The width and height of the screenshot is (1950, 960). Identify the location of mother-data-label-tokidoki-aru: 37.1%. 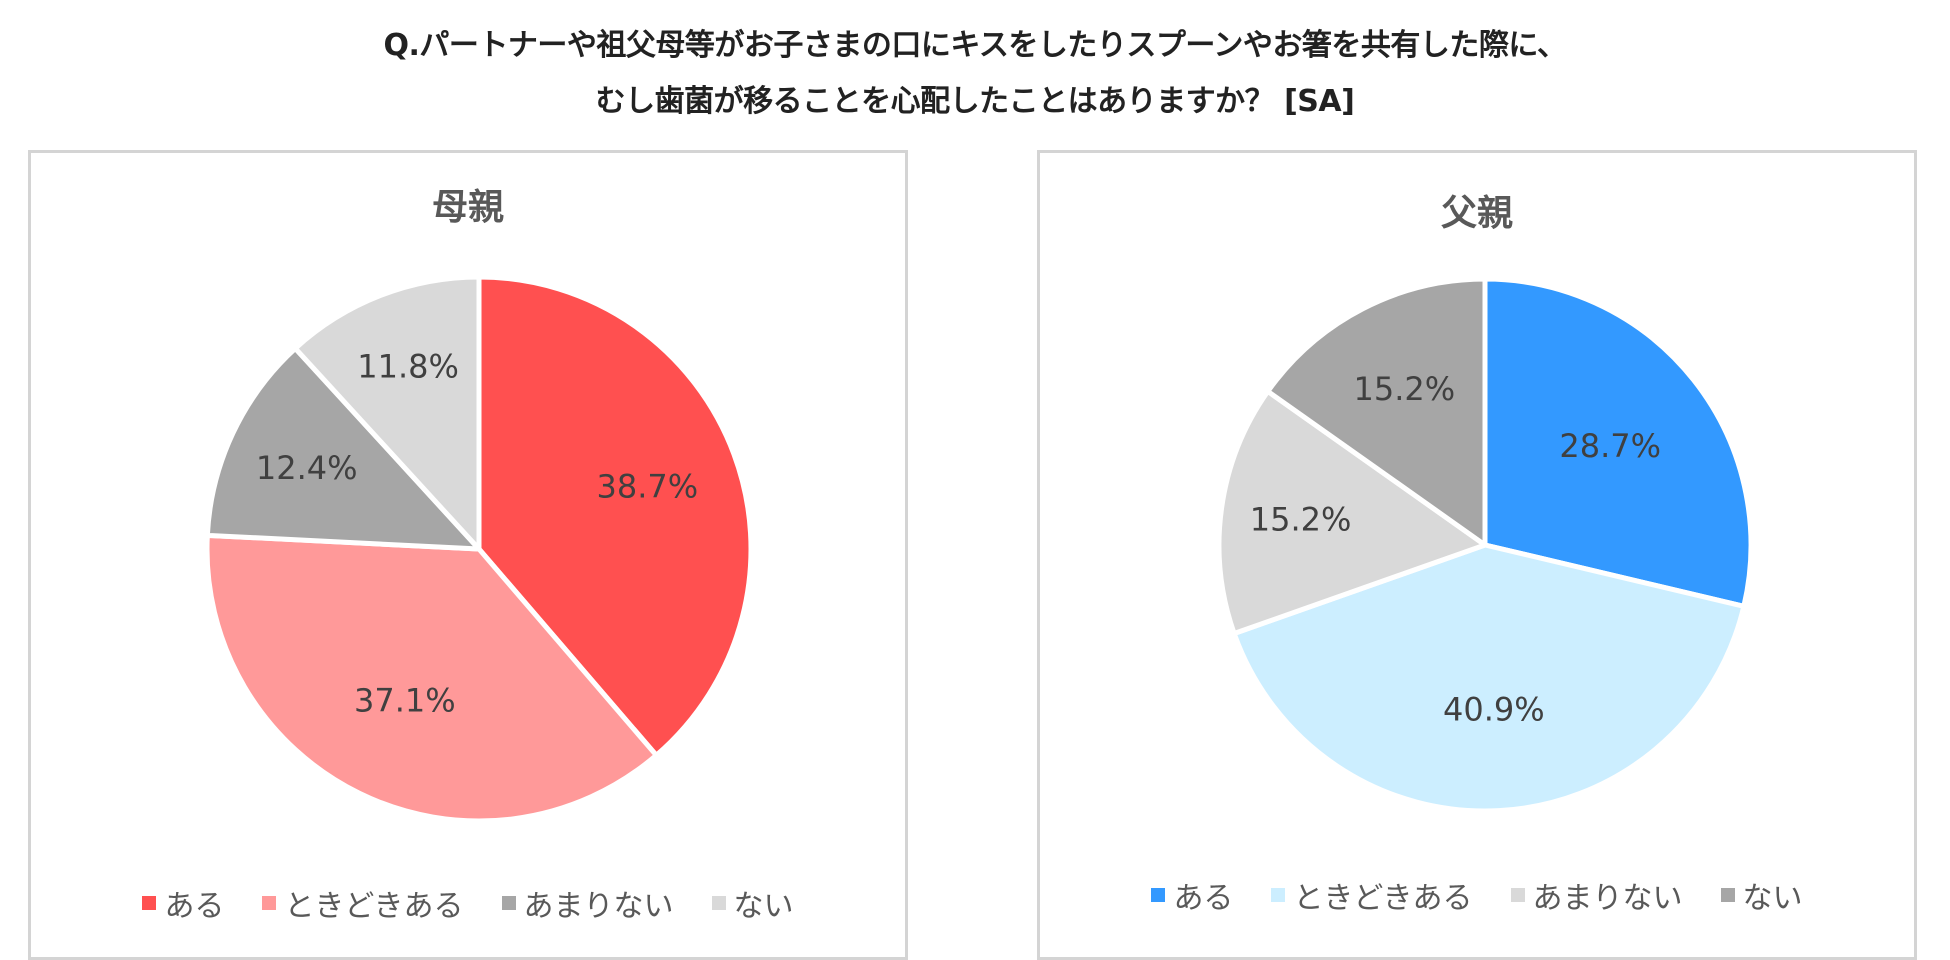
(405, 700).